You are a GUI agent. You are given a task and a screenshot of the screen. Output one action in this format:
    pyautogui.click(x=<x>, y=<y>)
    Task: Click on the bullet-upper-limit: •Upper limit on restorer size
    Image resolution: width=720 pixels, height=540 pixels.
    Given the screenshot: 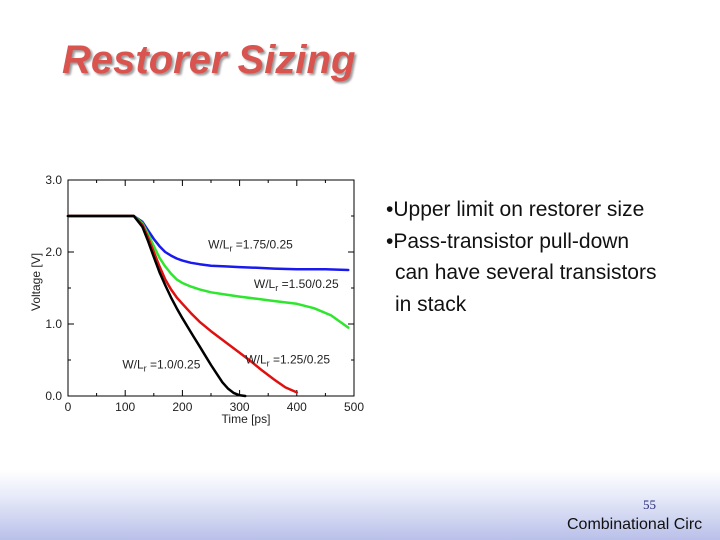 What is the action you would take?
    pyautogui.click(x=515, y=209)
    